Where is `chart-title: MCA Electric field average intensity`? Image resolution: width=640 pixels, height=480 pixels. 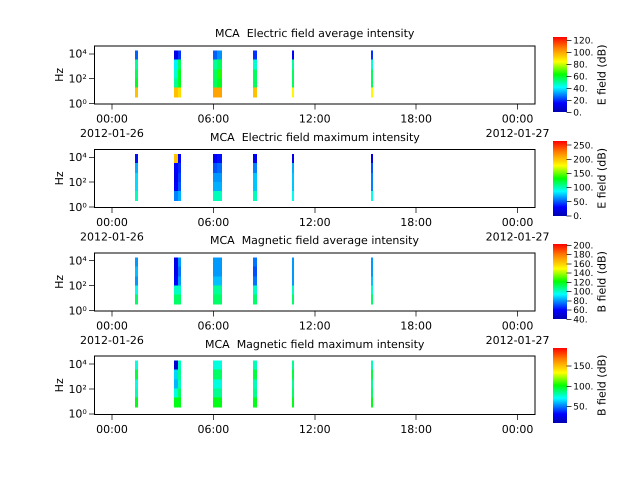 chart-title: MCA Electric field average intensity is located at coordinates (315, 33).